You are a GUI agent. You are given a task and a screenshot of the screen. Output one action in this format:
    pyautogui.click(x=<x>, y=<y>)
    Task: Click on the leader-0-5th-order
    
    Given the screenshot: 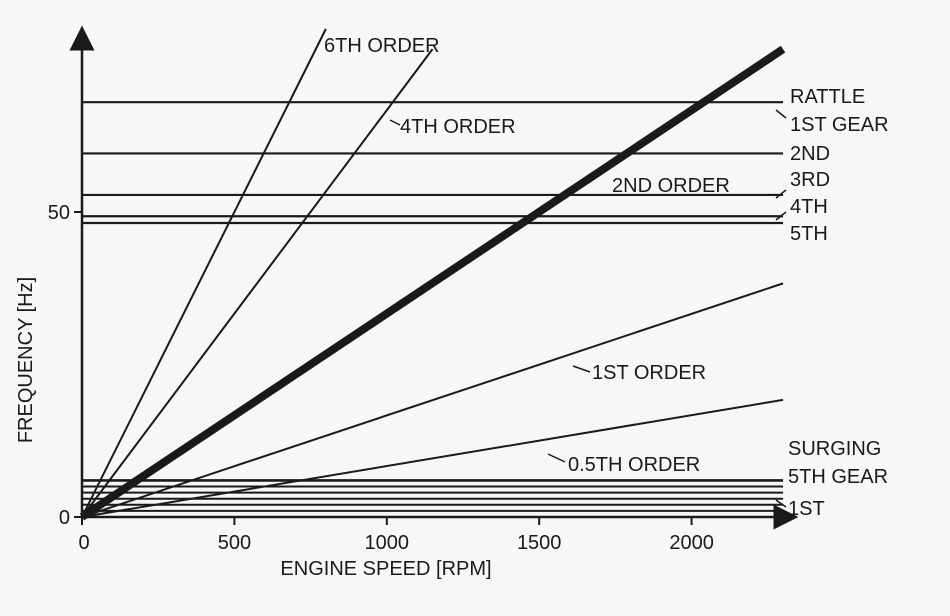 What is the action you would take?
    pyautogui.click(x=556, y=458)
    